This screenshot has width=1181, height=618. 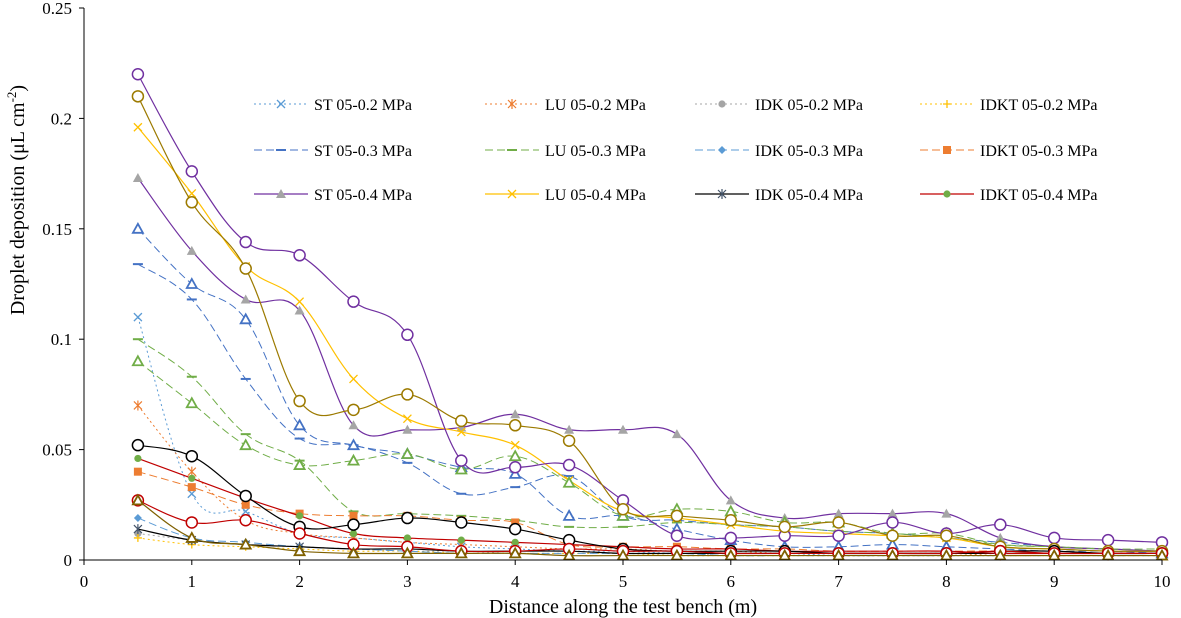 What do you see at coordinates (1008, 195) in the screenshot?
I see `legend-entry-idkt-05-0-4-mpa: IDKT 05-0.4 MPa` at bounding box center [1008, 195].